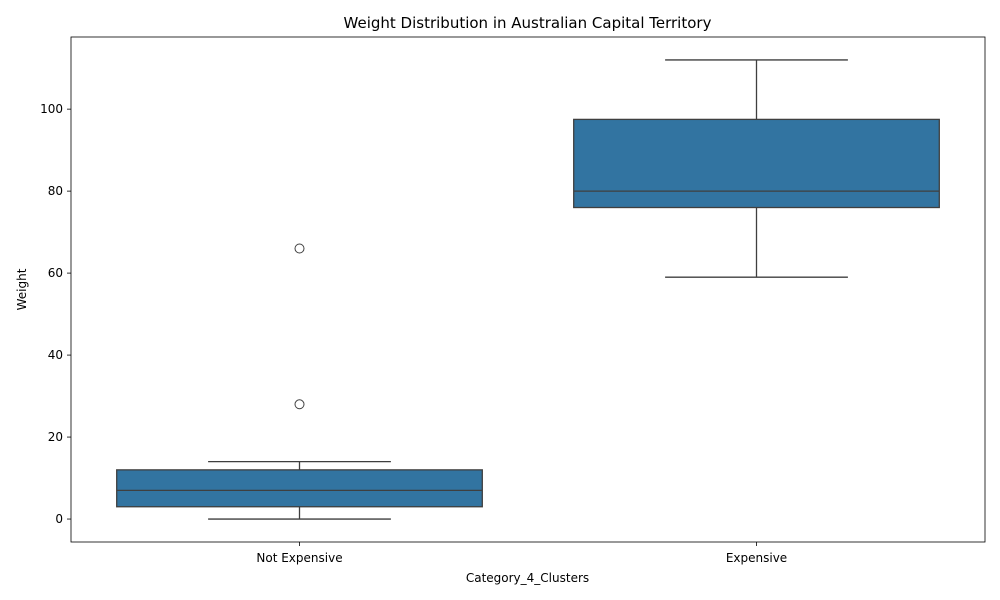 The width and height of the screenshot is (1000, 600). Describe the element at coordinates (55, 355) in the screenshot. I see `y-tick-label: 40` at that location.